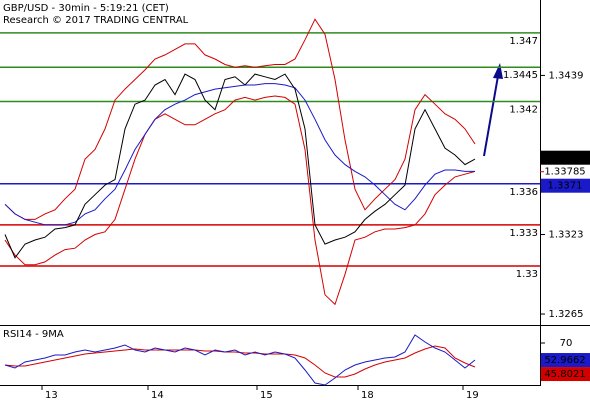 This screenshot has width=590, height=400. Describe the element at coordinates (240, 360) in the screenshot. I see `series-line` at that location.